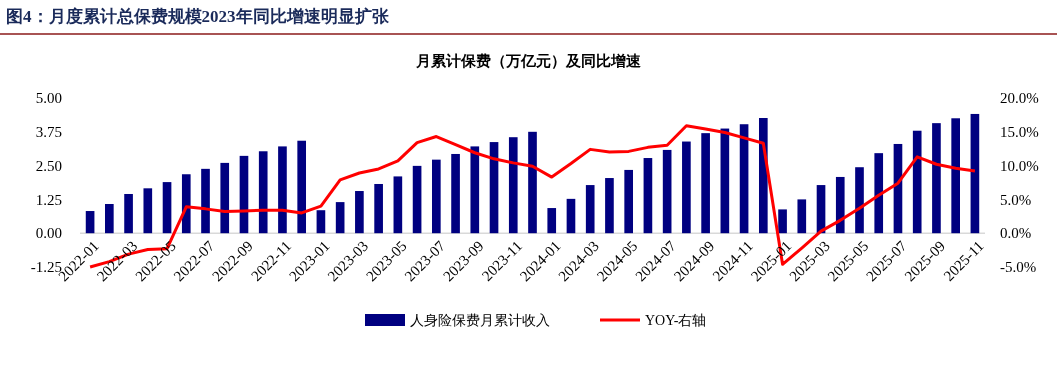 The image size is (1057, 377). What do you see at coordinates (1016, 233) in the screenshot?
I see `y2-tick-label: 0.0%` at bounding box center [1016, 233].